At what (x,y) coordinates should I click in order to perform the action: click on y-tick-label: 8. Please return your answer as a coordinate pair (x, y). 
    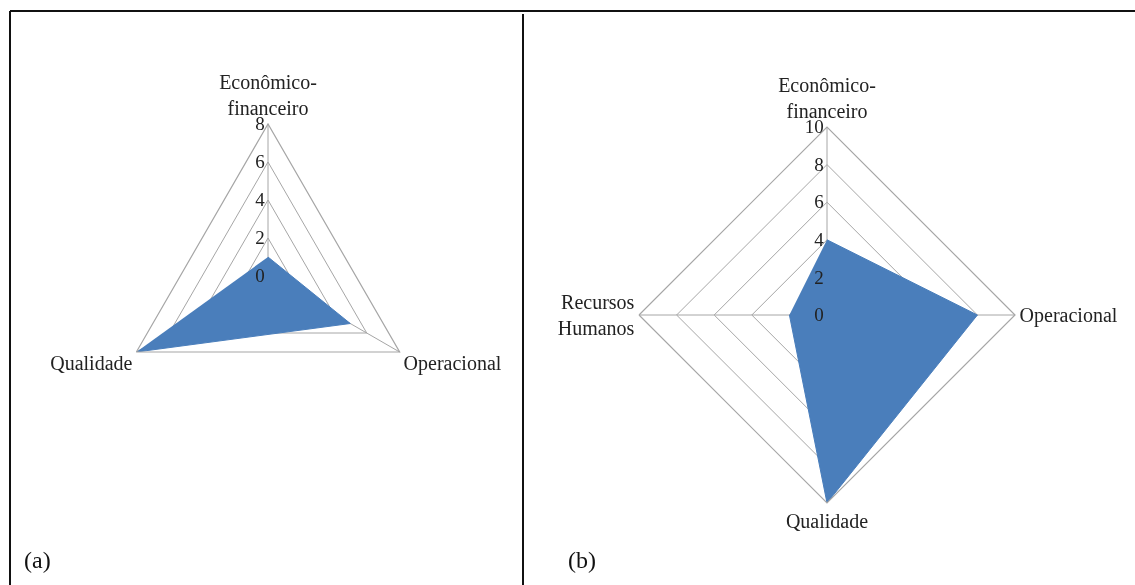
    Looking at the image, I should click on (819, 164).